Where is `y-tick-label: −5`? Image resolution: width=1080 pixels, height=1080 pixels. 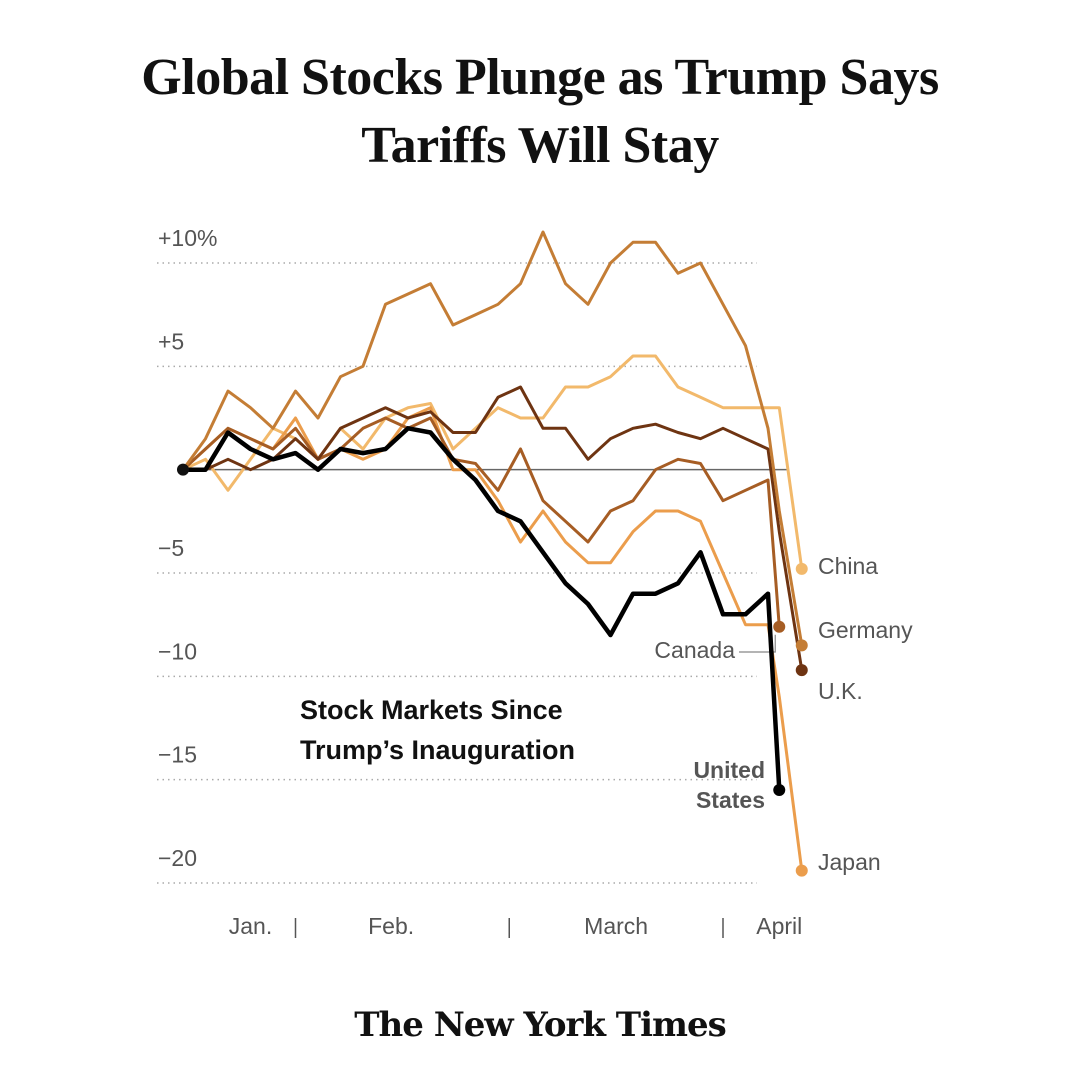 y-tick-label: −5 is located at coordinates (171, 548).